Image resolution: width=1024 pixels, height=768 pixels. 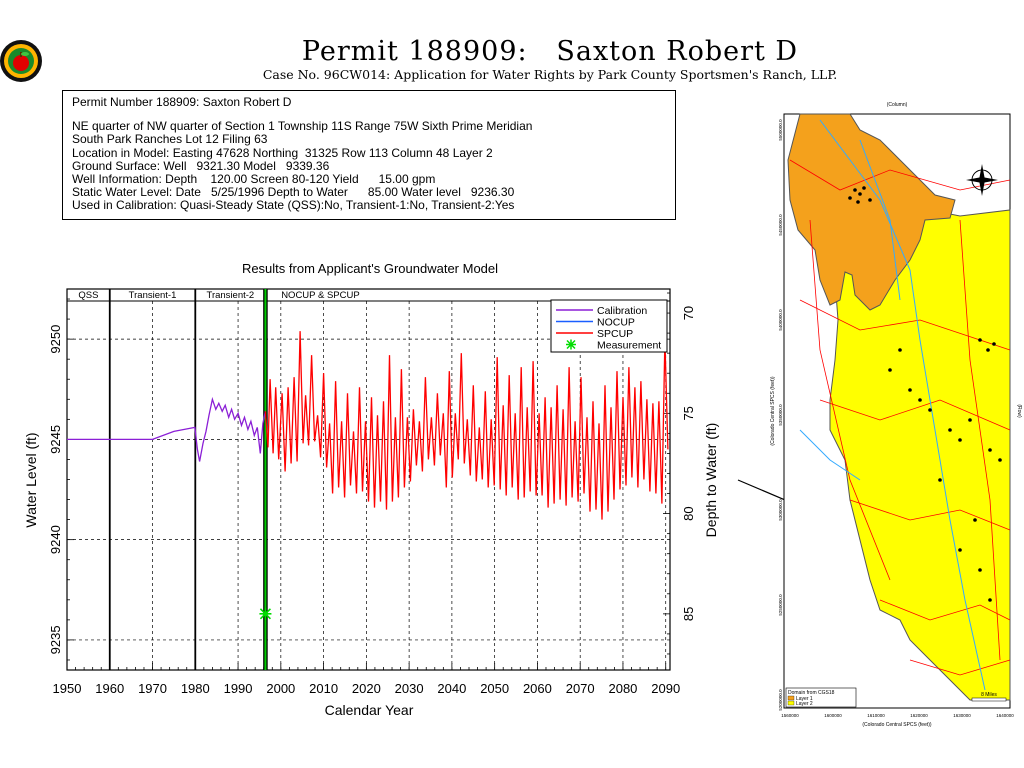 What do you see at coordinates (1019, 411) in the screenshot?
I see `map-right-axis-title: (Row)` at bounding box center [1019, 411].